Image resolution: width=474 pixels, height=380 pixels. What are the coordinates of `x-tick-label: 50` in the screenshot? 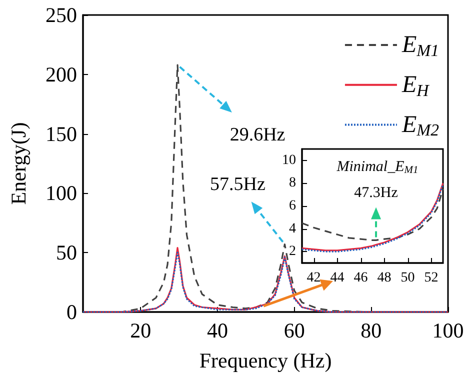 It's located at (407, 278).